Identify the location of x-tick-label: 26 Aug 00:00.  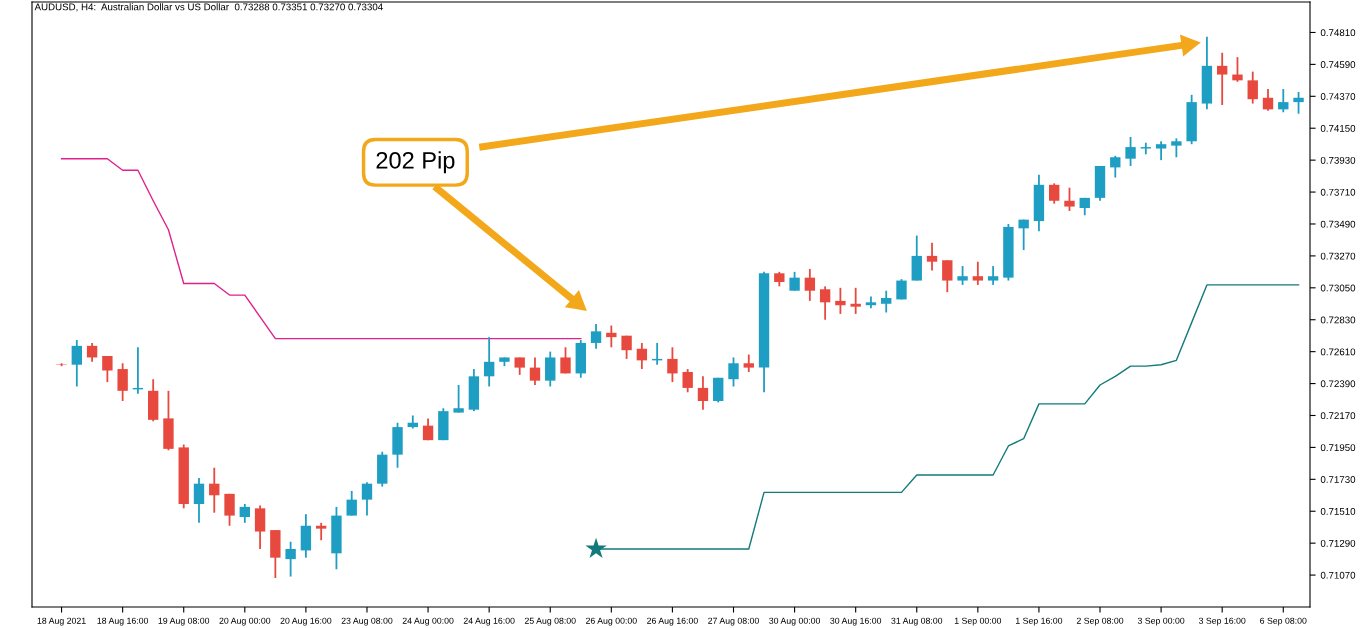
(611, 621).